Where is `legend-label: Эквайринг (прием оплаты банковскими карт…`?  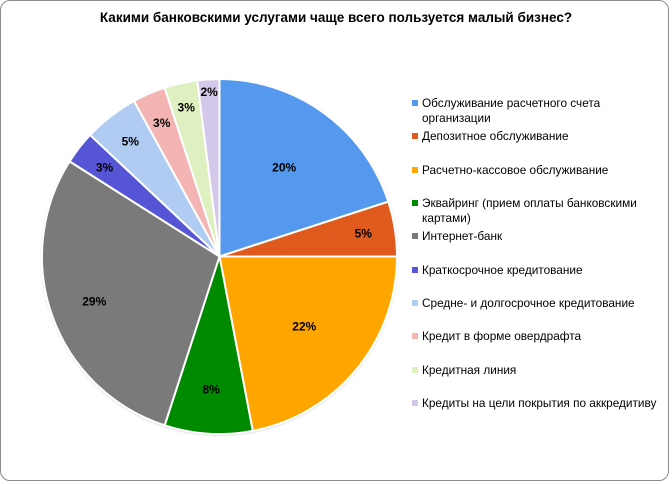
legend-label: Эквайринг (прием оплаты банковскими карт… is located at coordinates (529, 210).